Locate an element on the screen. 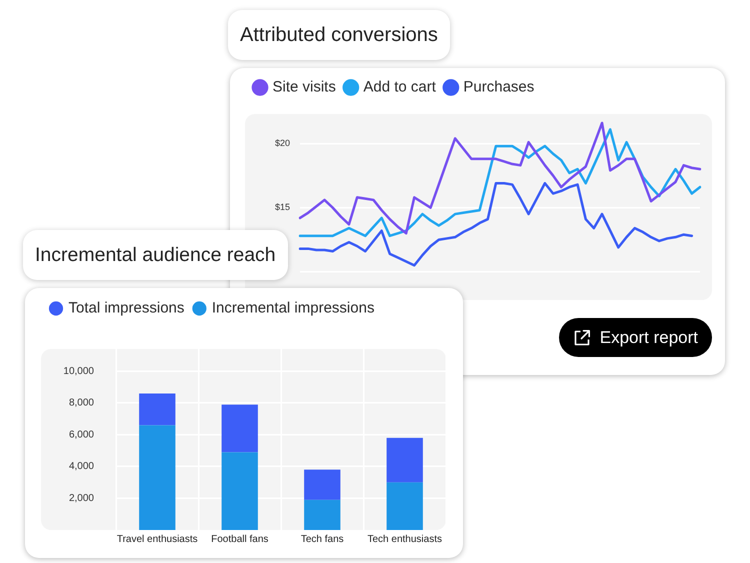 This screenshot has width=750, height=563. x-tick-label: Tech fans is located at coordinates (322, 539).